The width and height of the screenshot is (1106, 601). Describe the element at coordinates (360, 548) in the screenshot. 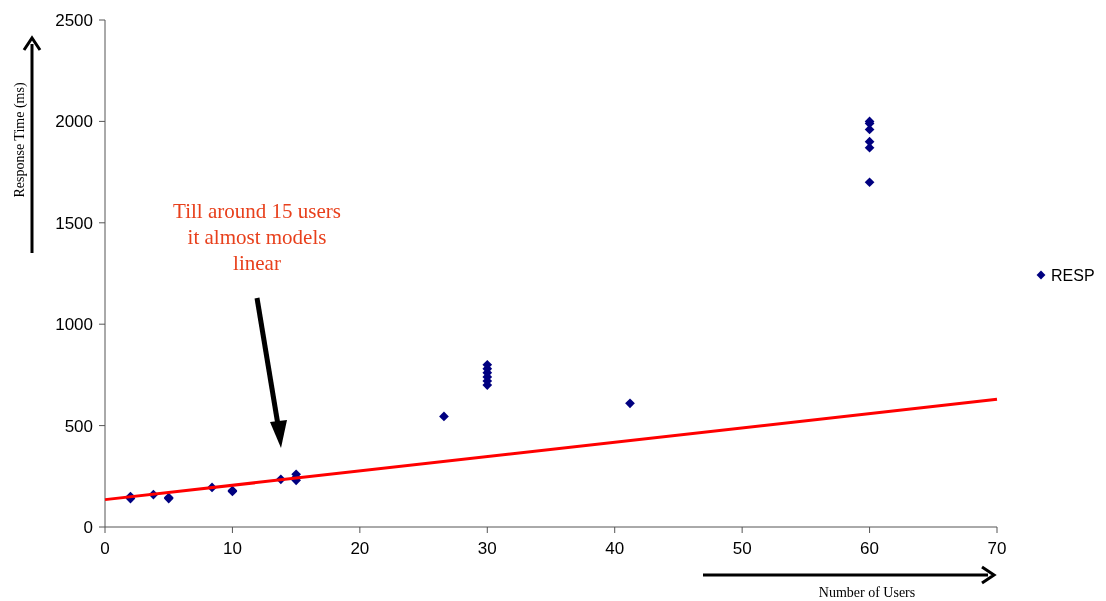

I see `x-tick-label: 20` at that location.